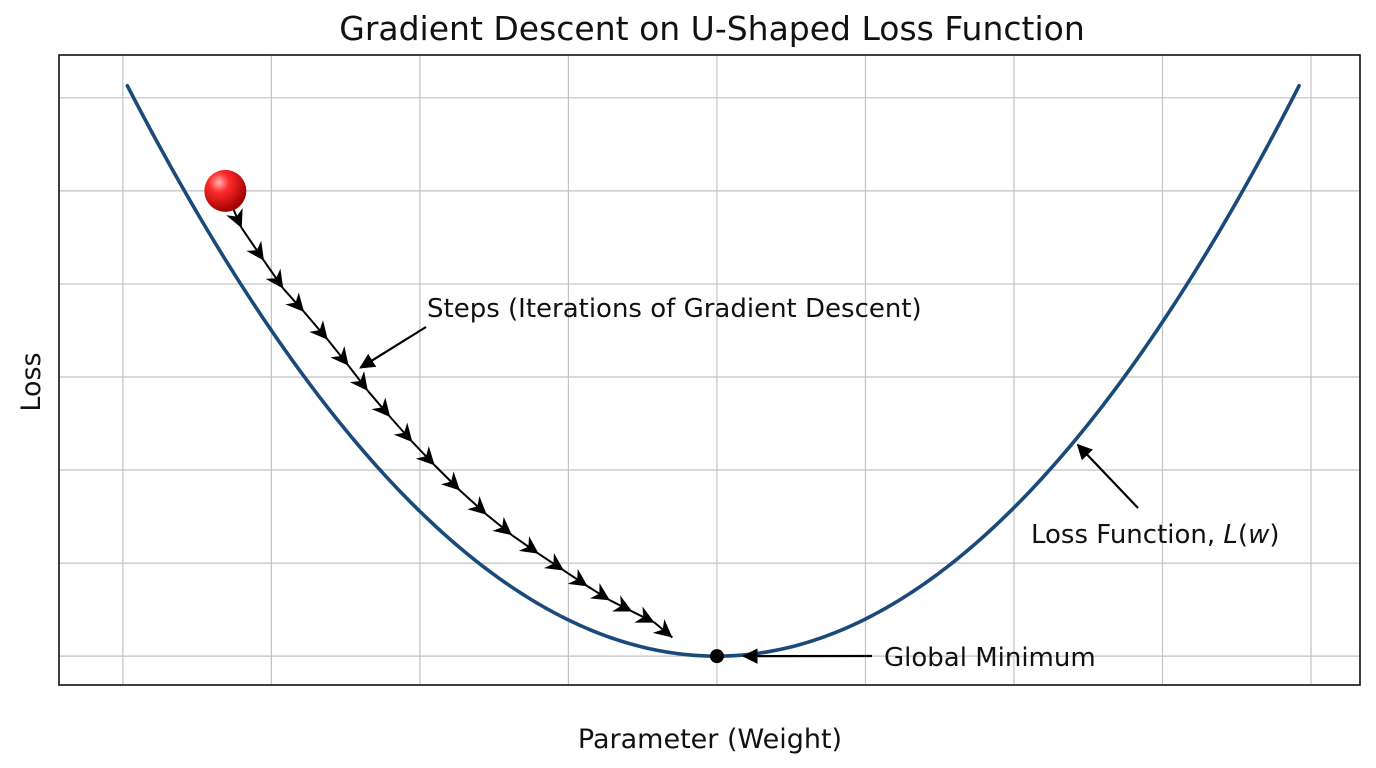 The image size is (1376, 768). I want to click on loss-function-label-text: Loss Function, L(w), so click(1155, 535).